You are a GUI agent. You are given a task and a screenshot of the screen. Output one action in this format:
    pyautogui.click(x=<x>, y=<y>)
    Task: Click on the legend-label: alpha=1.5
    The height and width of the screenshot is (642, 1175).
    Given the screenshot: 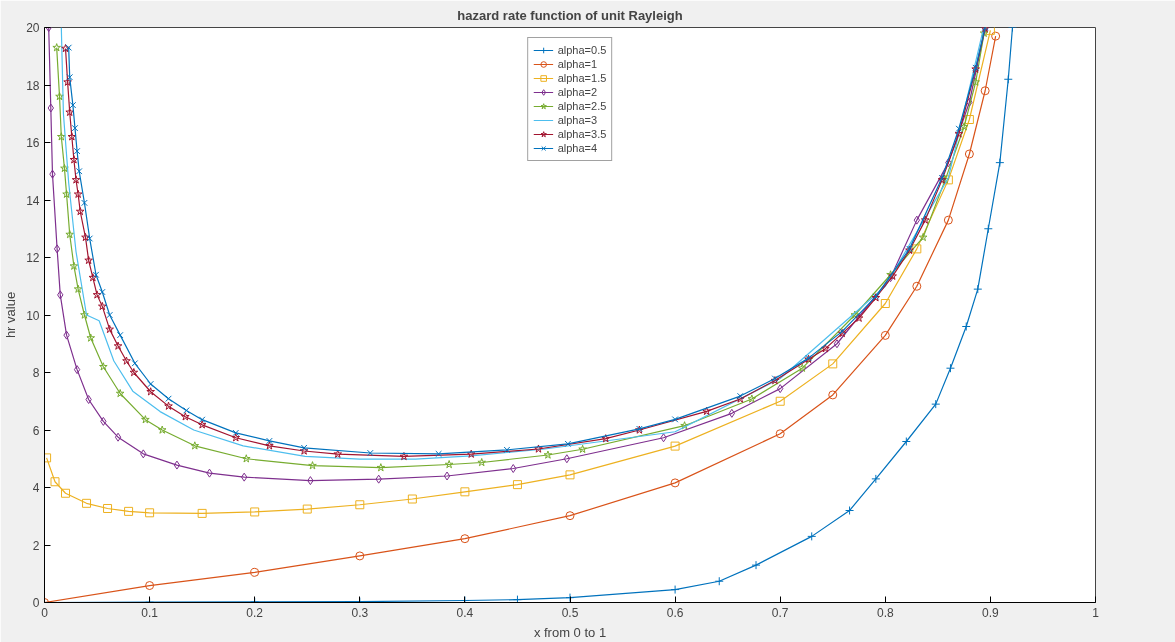 What is the action you would take?
    pyautogui.click(x=582, y=78)
    